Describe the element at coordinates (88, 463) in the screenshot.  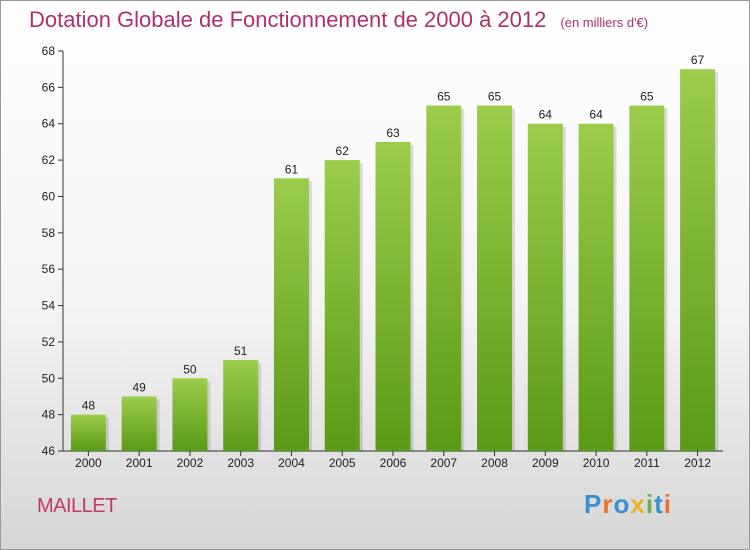
I see `x-tick-label: 2000` at that location.